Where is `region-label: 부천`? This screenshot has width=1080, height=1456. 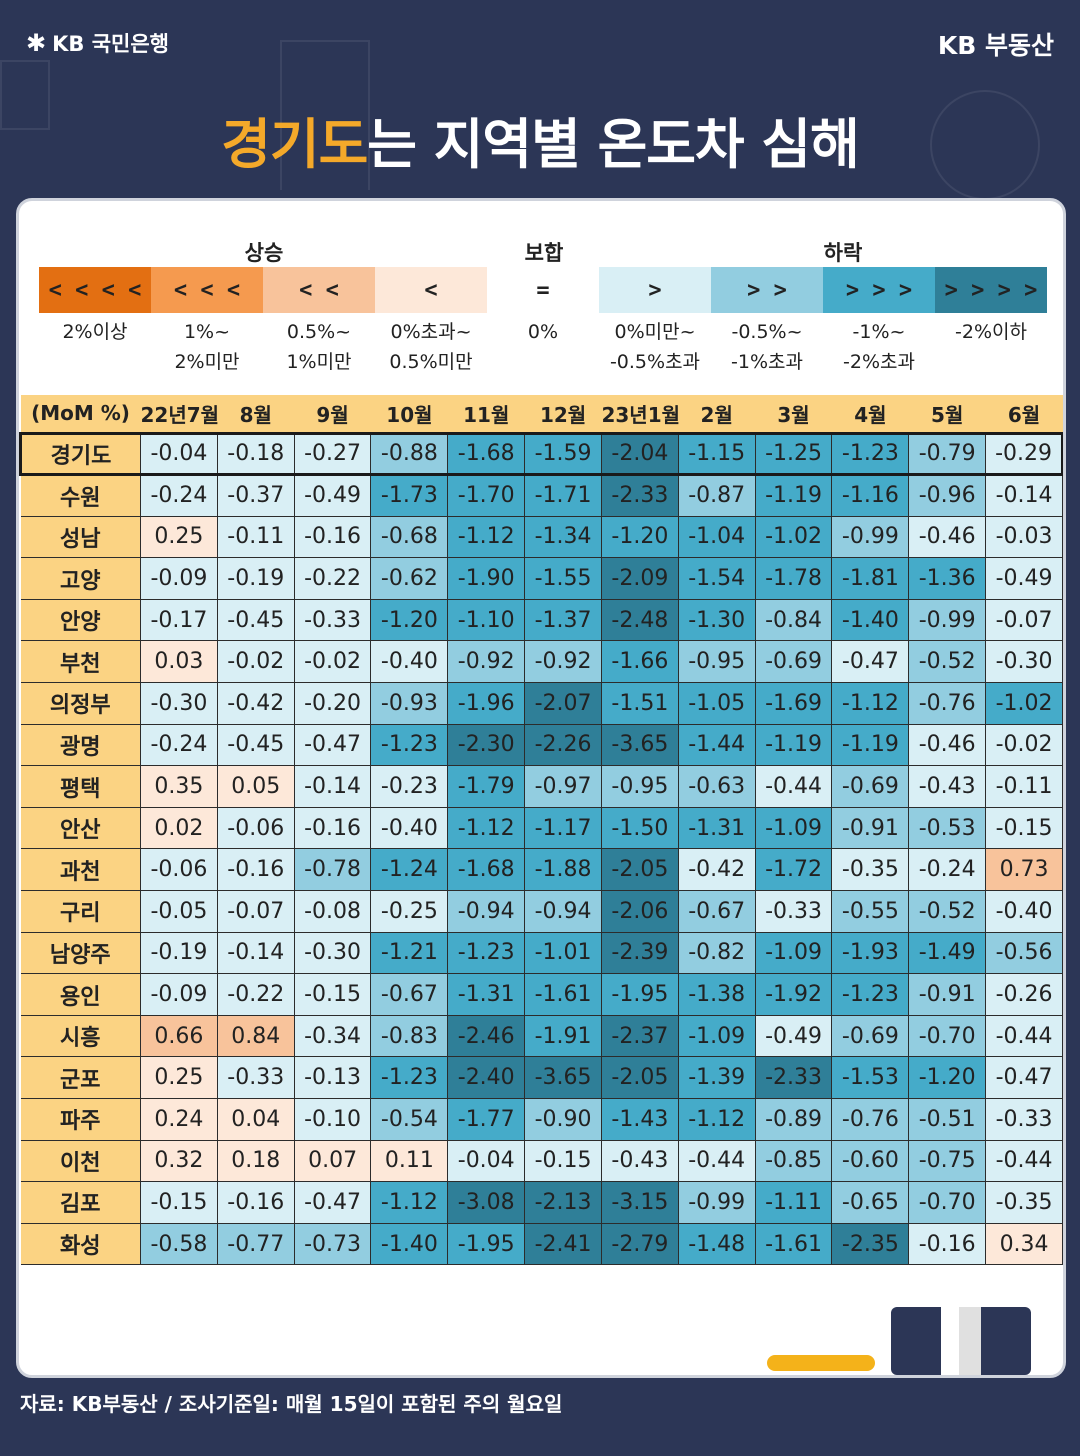 region-label: 부천 is located at coordinates (80, 662).